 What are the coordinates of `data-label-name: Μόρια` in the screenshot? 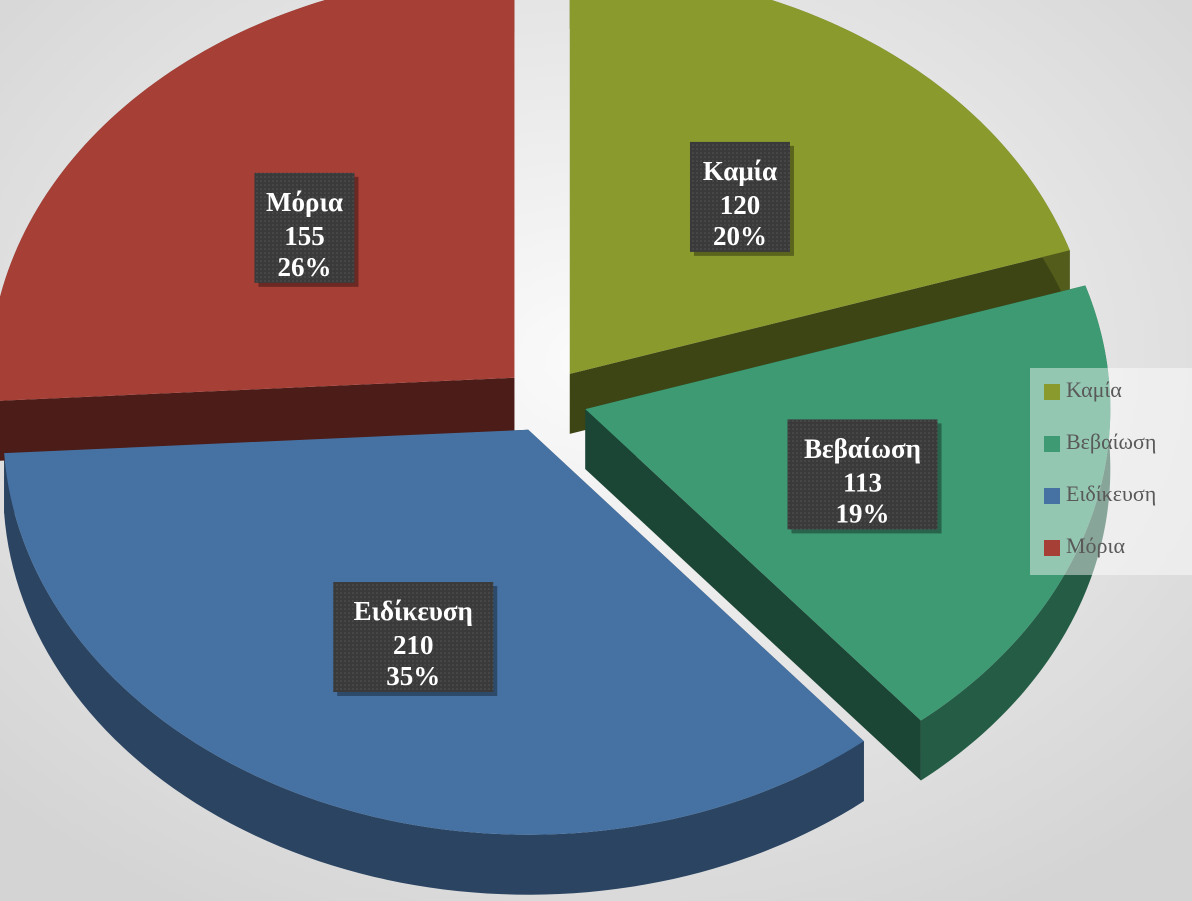 It's located at (304, 202).